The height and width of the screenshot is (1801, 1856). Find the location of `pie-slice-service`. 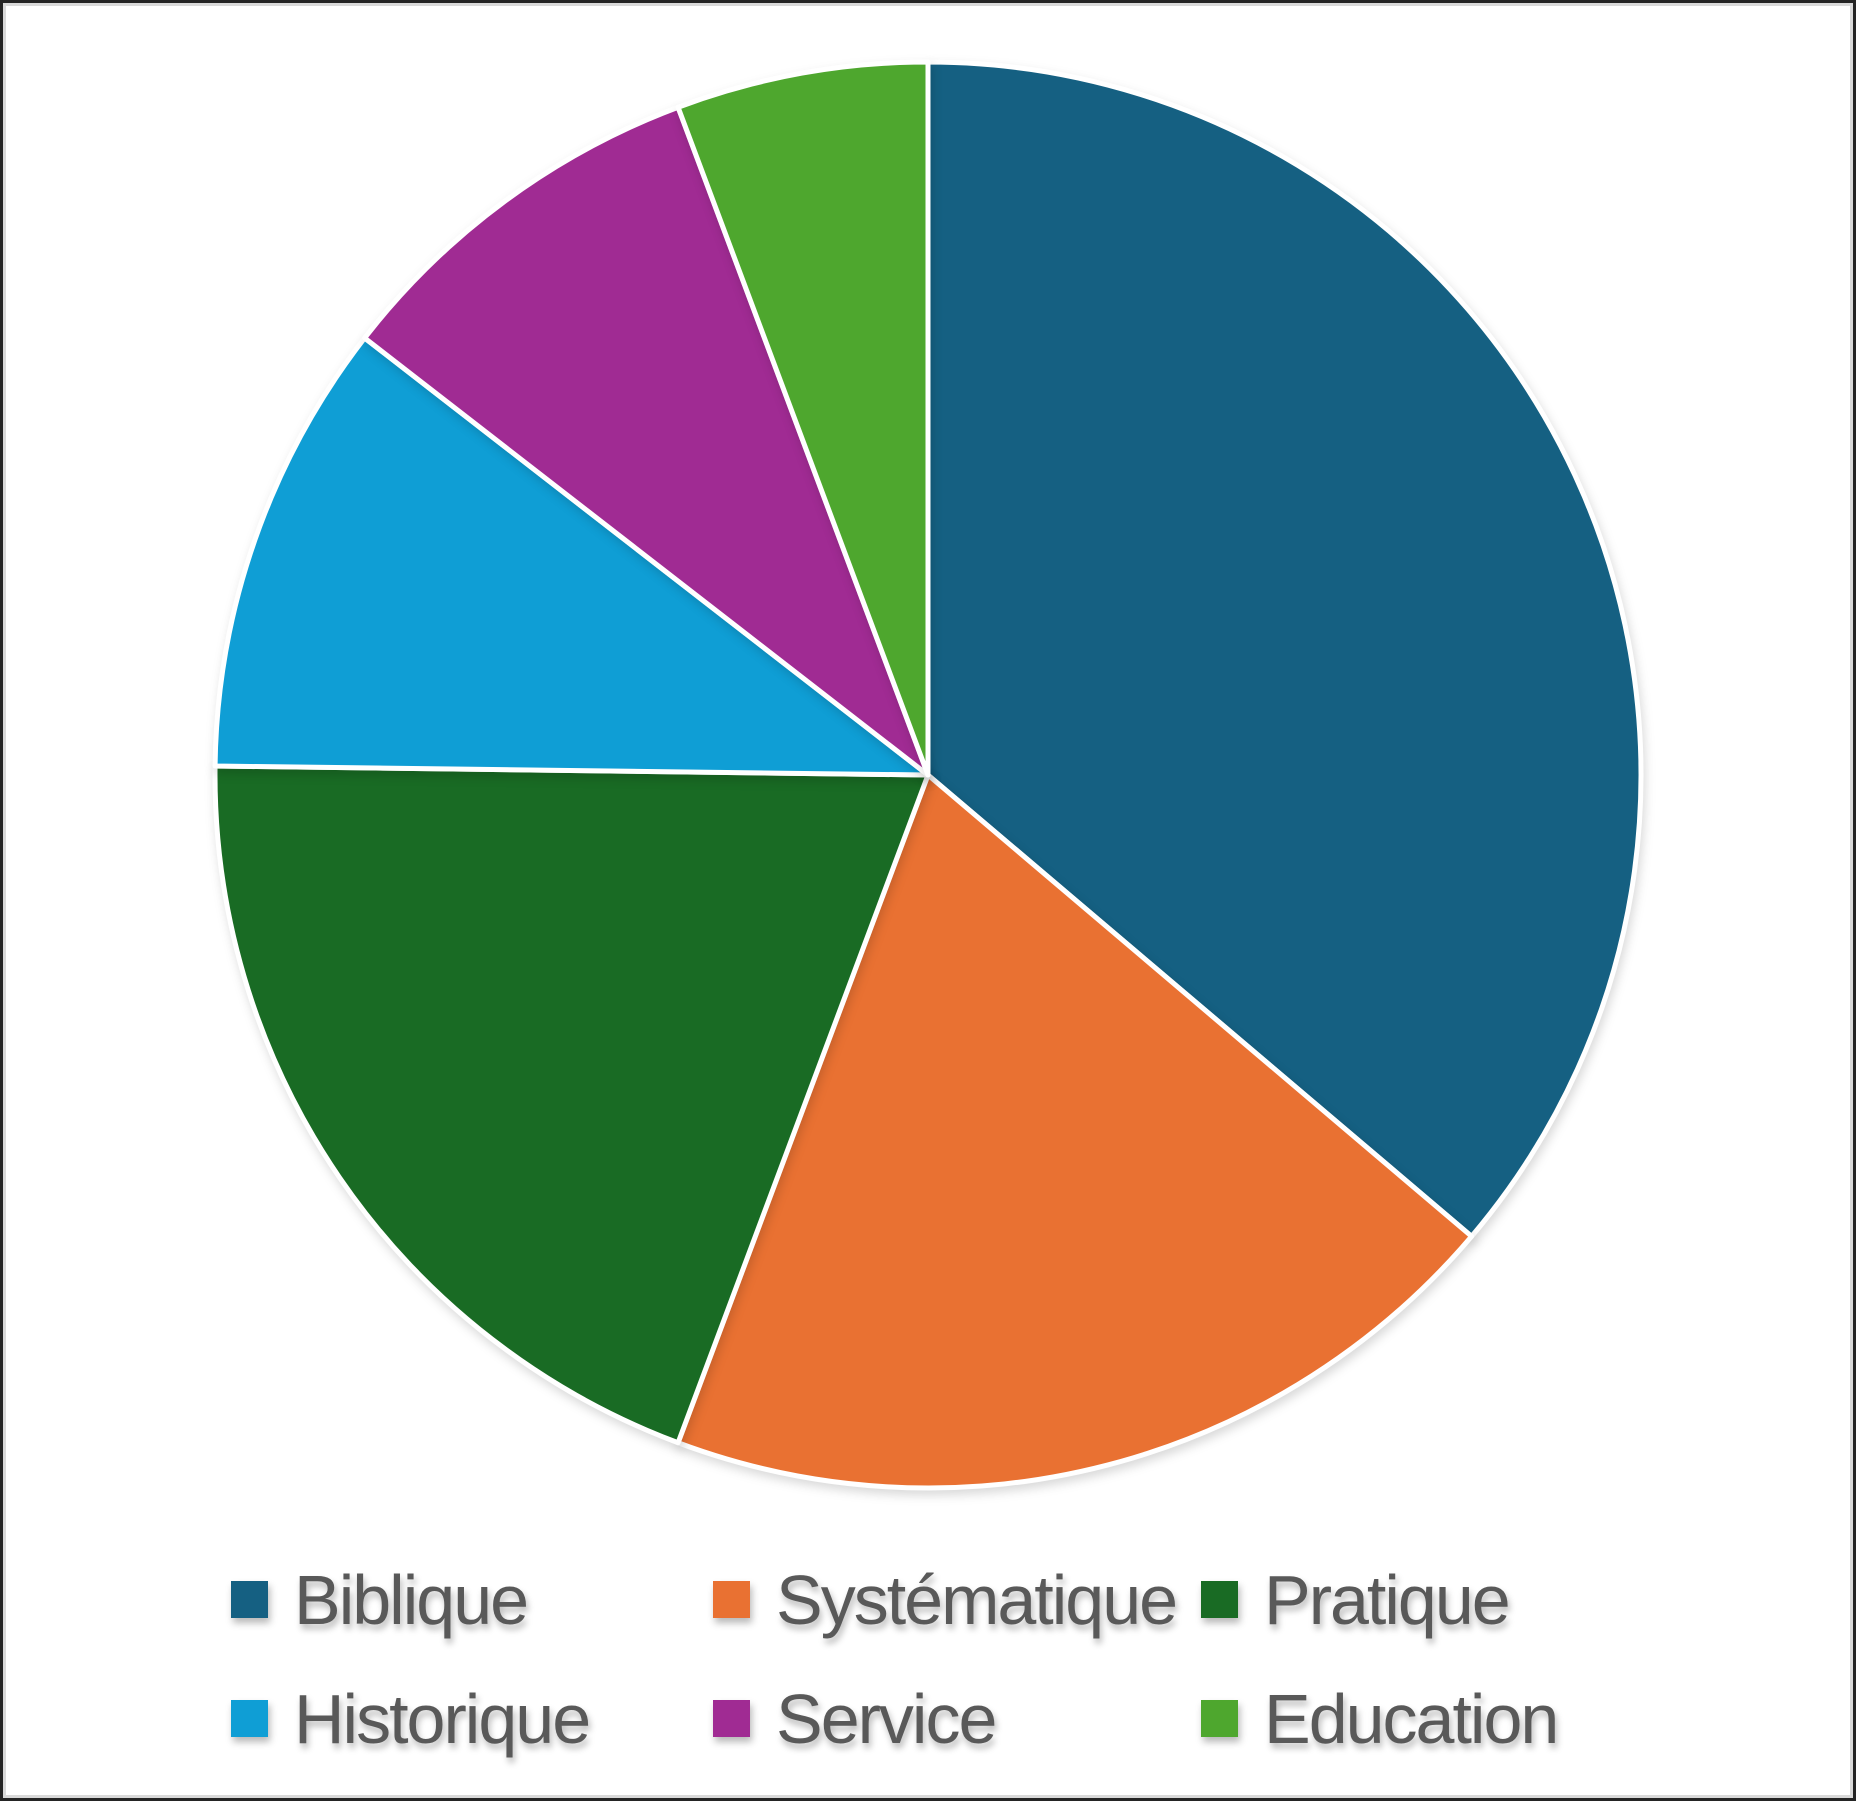

pie-slice-service is located at coordinates (646, 441).